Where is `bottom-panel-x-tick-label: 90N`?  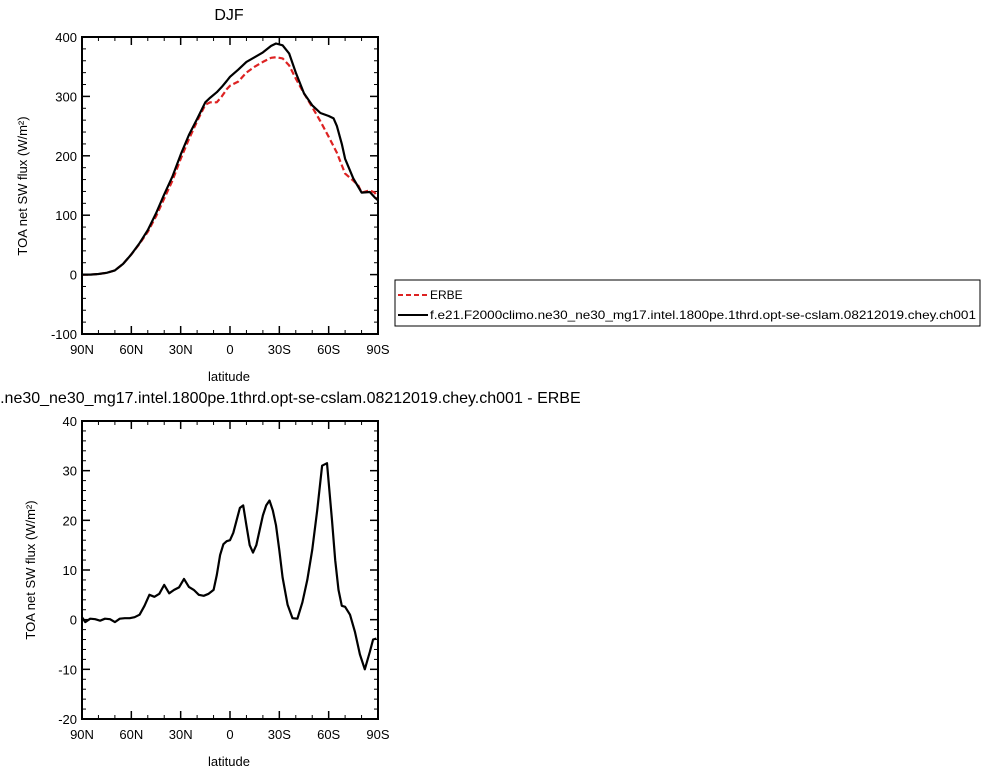
bottom-panel-x-tick-label: 90N is located at coordinates (82, 734).